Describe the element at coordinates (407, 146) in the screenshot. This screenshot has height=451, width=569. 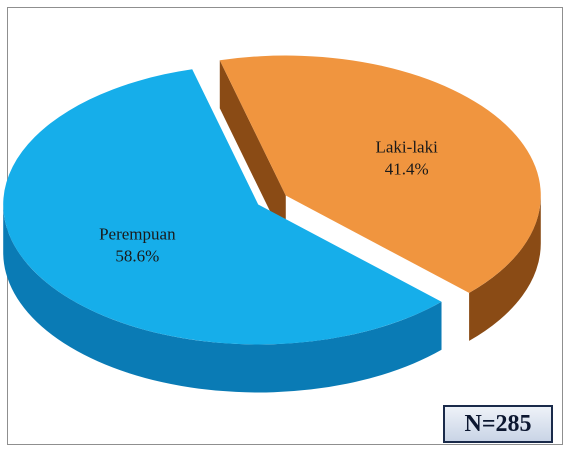
I see `slice-label-laki-laki: Laki-laki` at that location.